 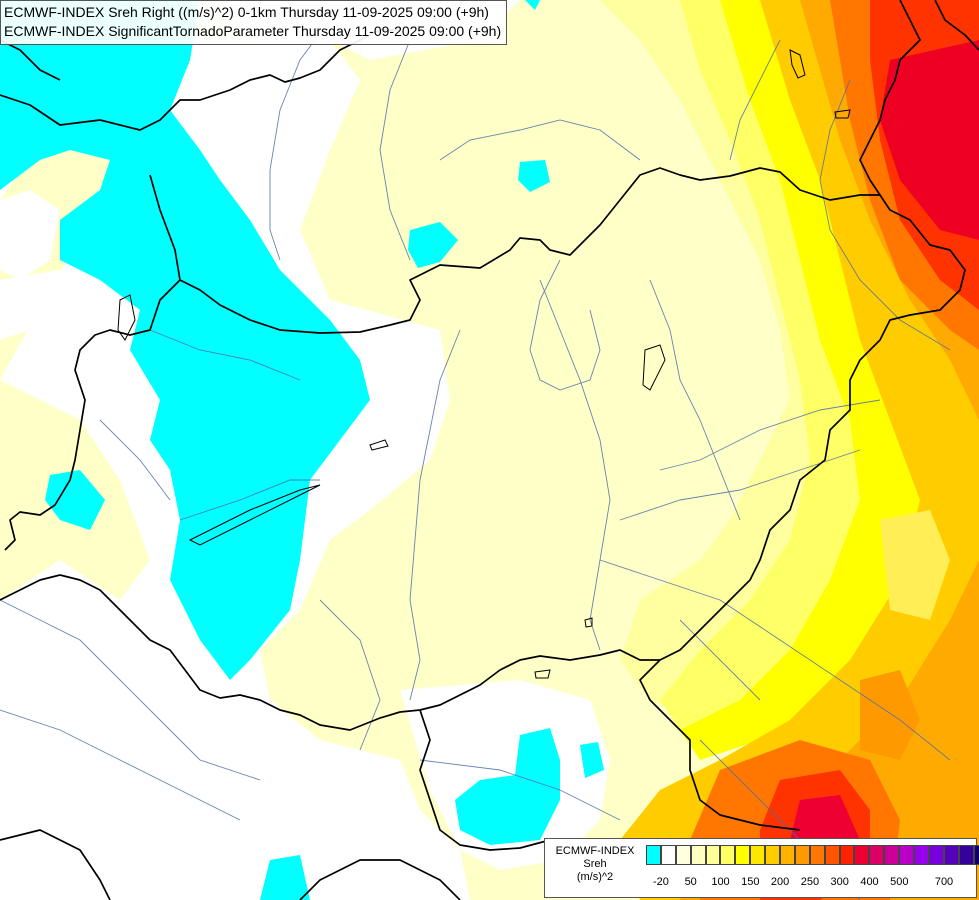 I want to click on zero-zone-southeast, so click(x=505, y=775).